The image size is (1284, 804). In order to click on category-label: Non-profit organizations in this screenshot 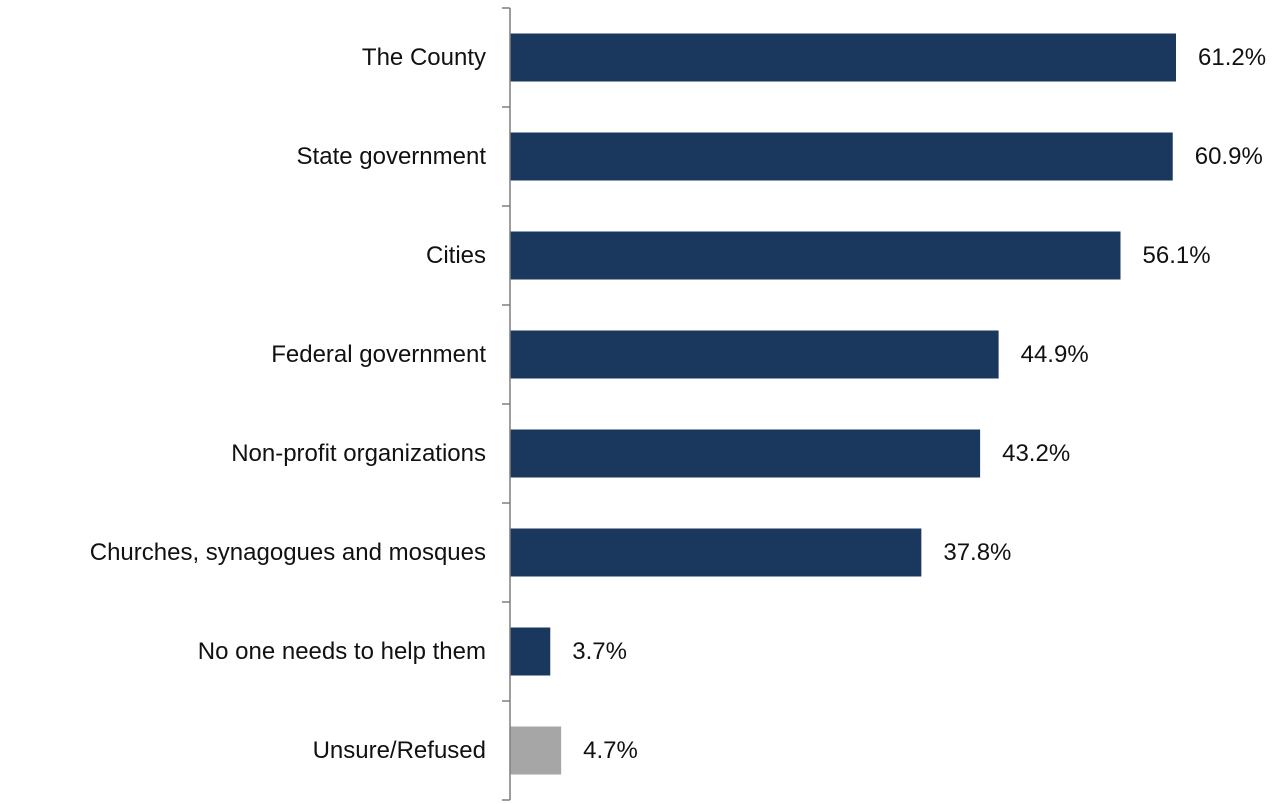, I will do `click(358, 453)`.